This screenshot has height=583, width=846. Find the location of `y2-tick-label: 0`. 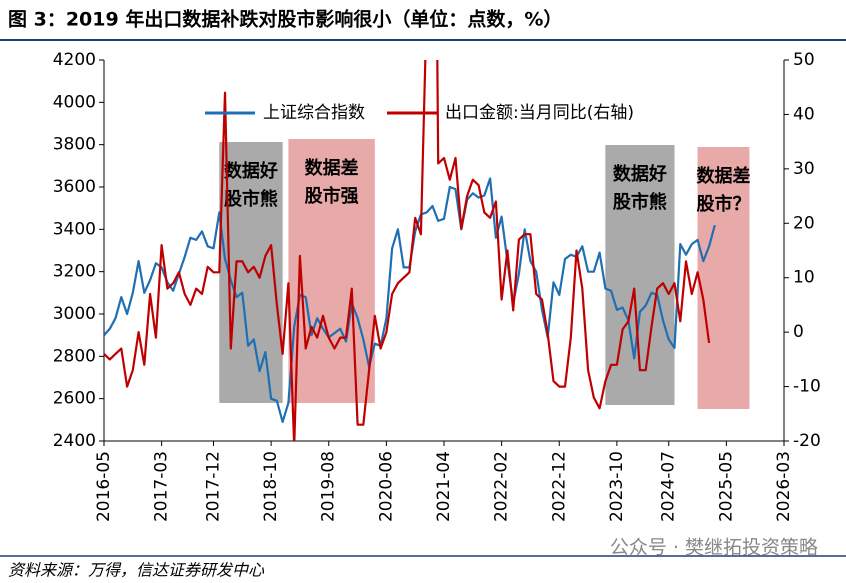

y2-tick-label: 0 is located at coordinates (798, 332).